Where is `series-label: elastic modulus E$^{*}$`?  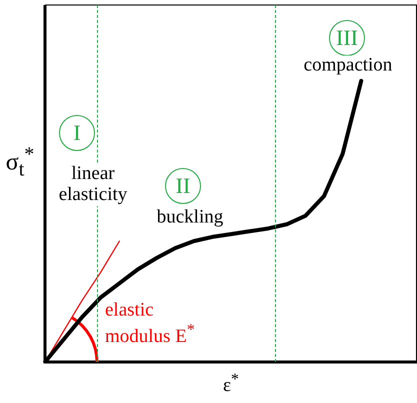 series-label: elastic modulus E$^{*}$ is located at coordinates (150, 323).